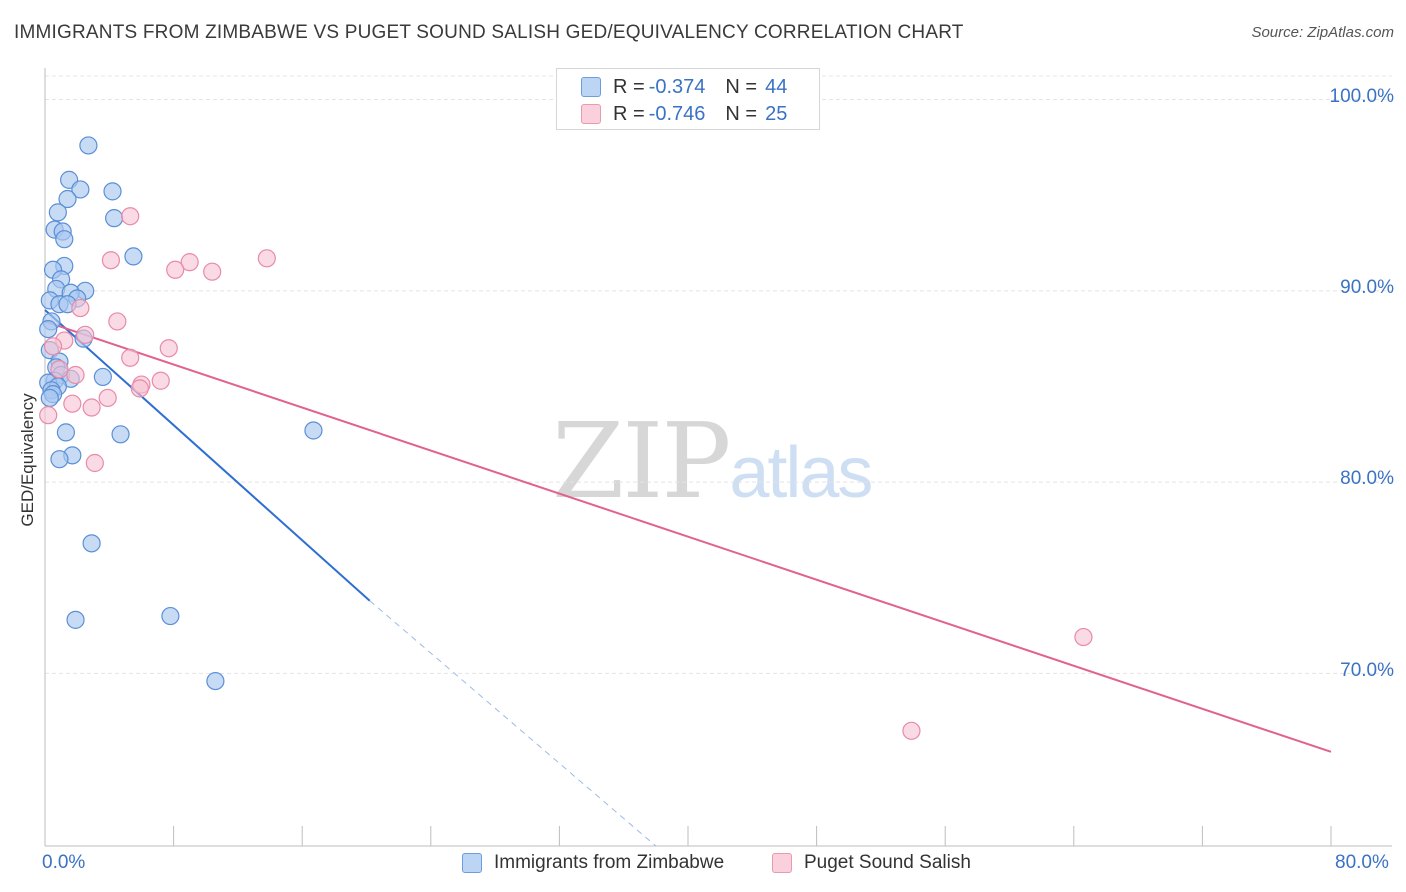  Describe the element at coordinates (801, 473) in the screenshot. I see `watermark-atlas: atlas` at that location.